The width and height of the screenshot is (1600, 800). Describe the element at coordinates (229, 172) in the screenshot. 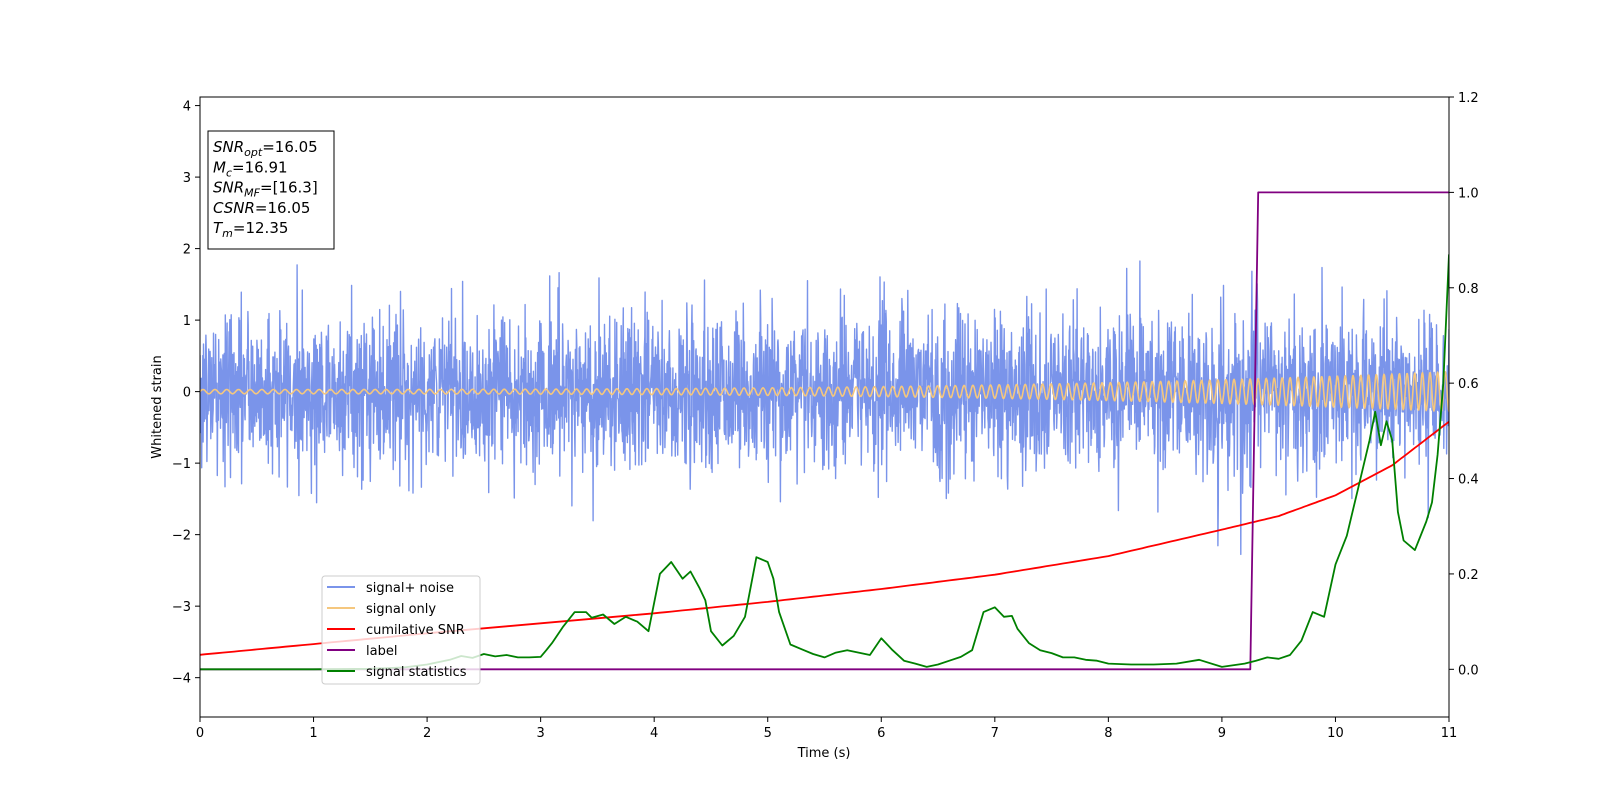

I see `info-subscript: c` at that location.